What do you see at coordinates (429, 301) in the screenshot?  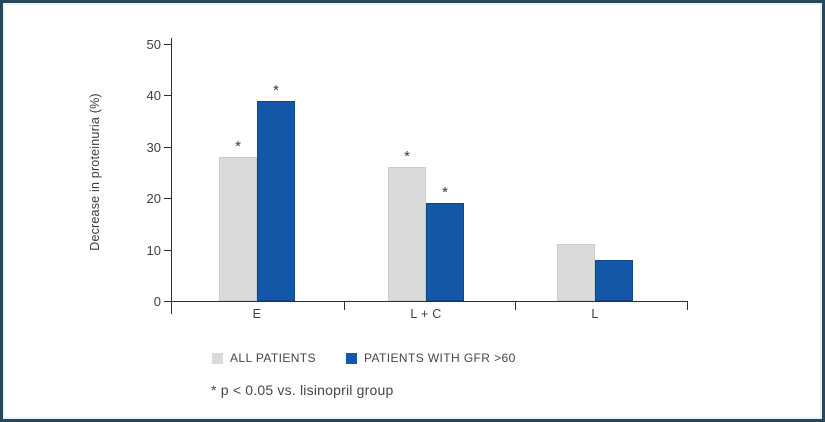 I see `x-axis-line` at bounding box center [429, 301].